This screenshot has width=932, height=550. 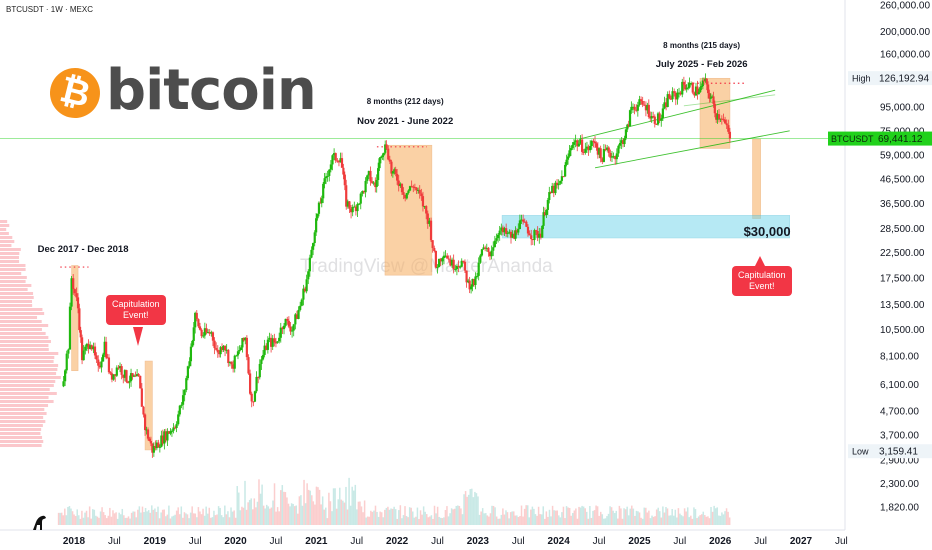 What do you see at coordinates (138, 336) in the screenshot?
I see `capitulation-callout-1-pointer` at bounding box center [138, 336].